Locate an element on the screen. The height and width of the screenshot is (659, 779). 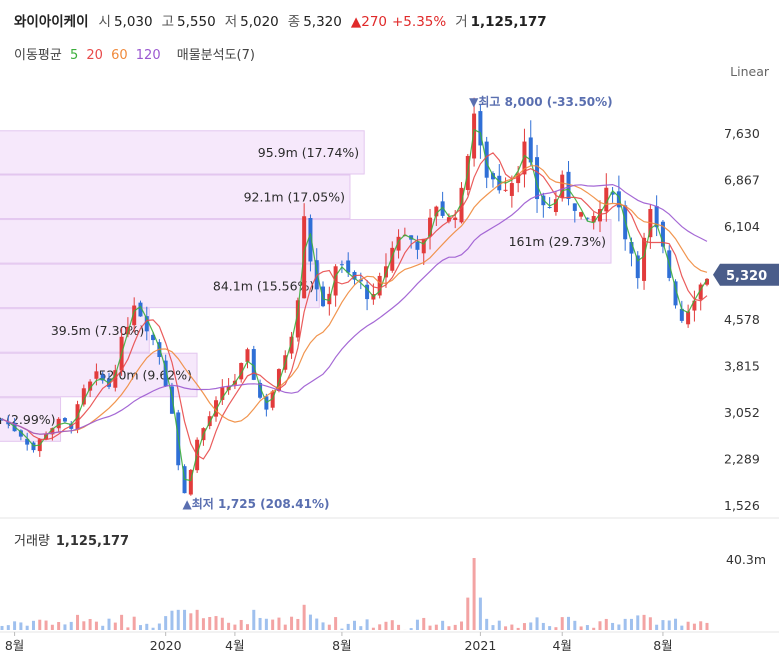
volume-panel-value: 1,125,177 is located at coordinates (92, 541).